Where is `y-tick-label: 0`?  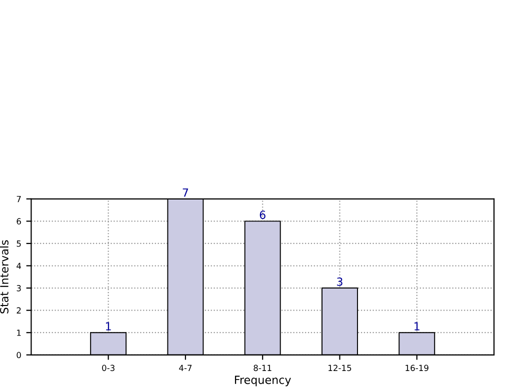 y-tick-label: 0 is located at coordinates (18, 355).